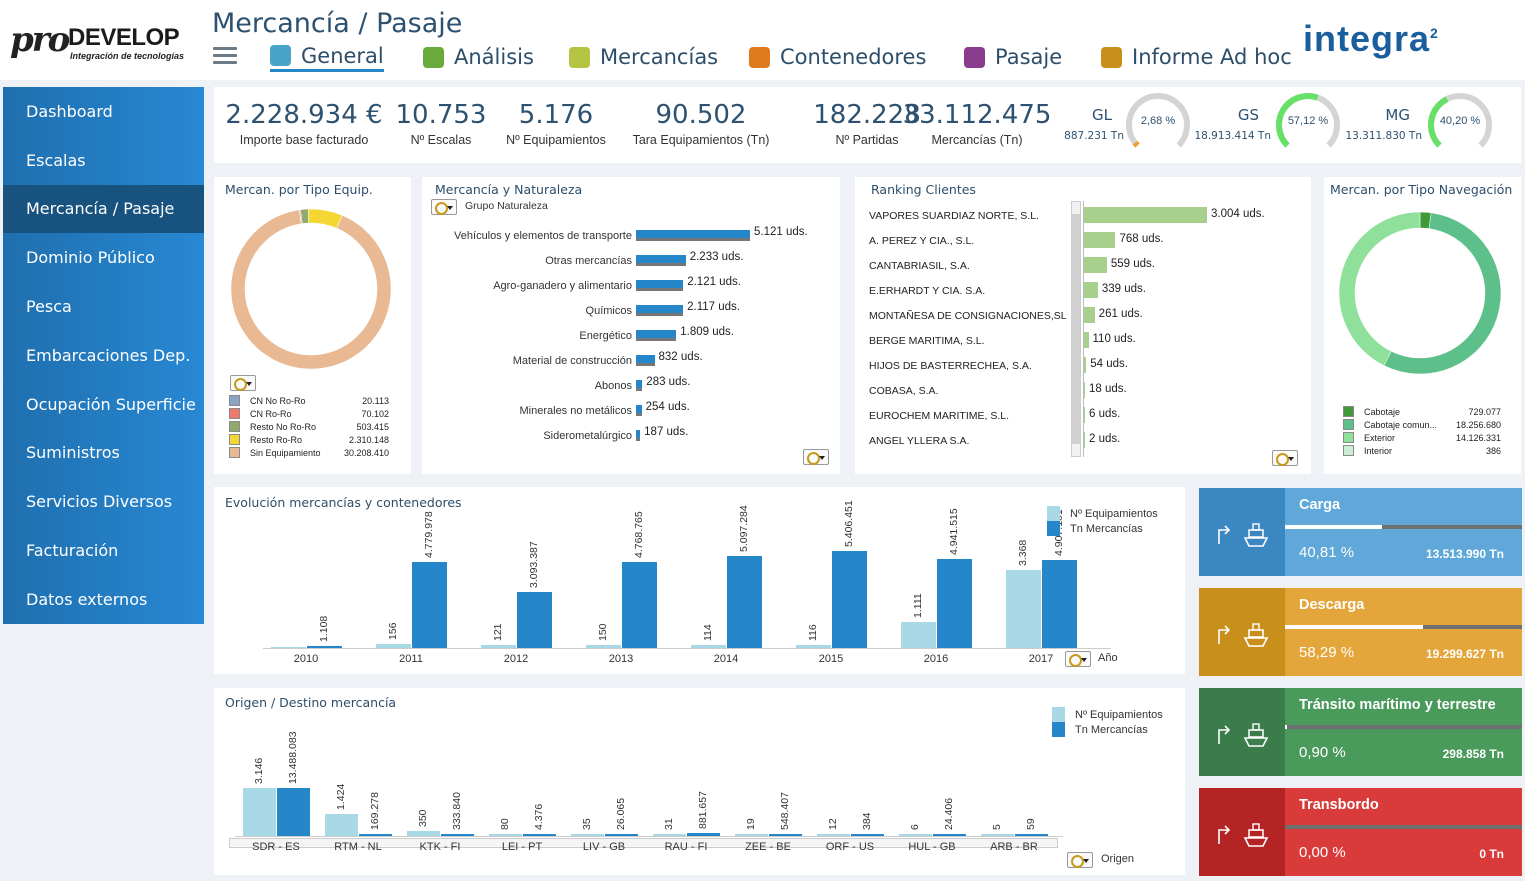  I want to click on hamburger-menu-icon, so click(225, 56).